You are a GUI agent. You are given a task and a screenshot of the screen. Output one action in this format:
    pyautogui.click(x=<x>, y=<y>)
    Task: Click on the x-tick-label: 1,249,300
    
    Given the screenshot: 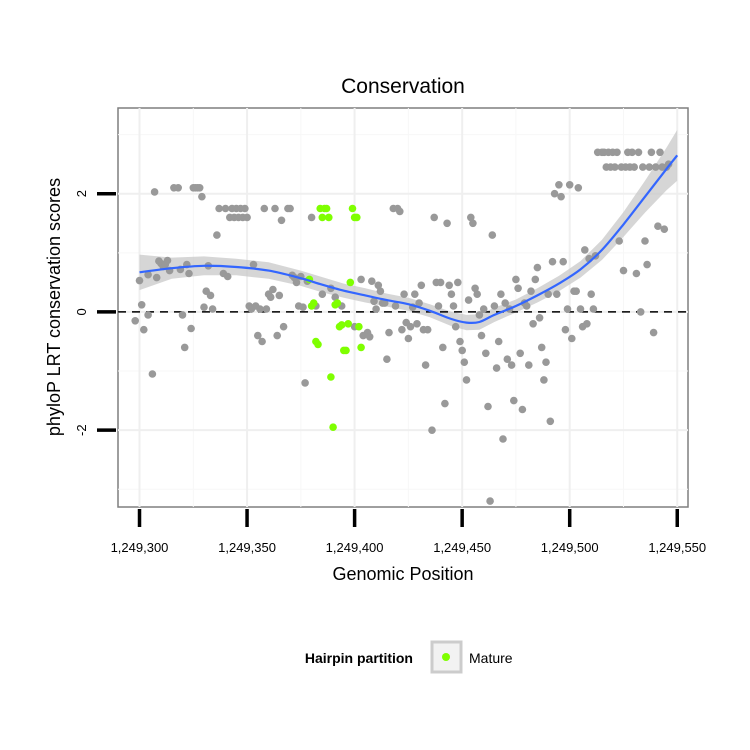 What is the action you would take?
    pyautogui.click(x=140, y=547)
    